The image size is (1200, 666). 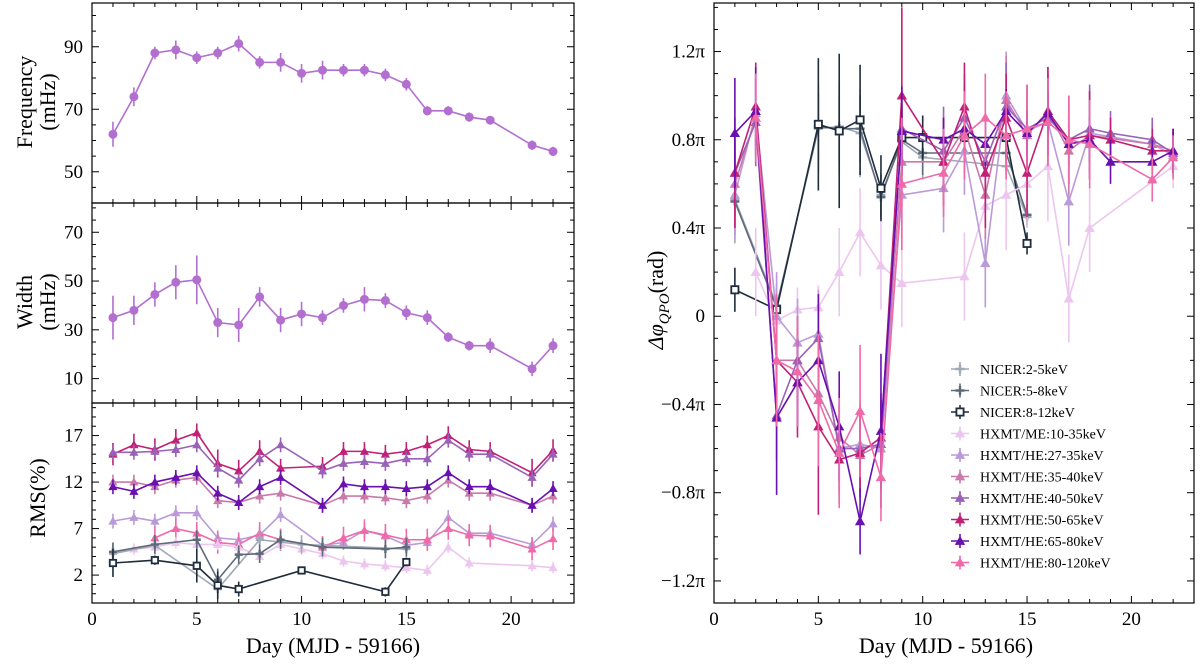 I want to click on series-layer, so click(x=333, y=96).